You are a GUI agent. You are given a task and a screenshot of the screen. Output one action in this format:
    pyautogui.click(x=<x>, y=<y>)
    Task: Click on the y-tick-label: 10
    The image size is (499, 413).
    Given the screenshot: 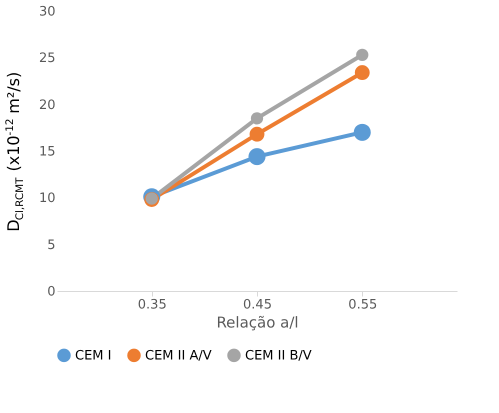 What is the action you would take?
    pyautogui.click(x=47, y=198)
    